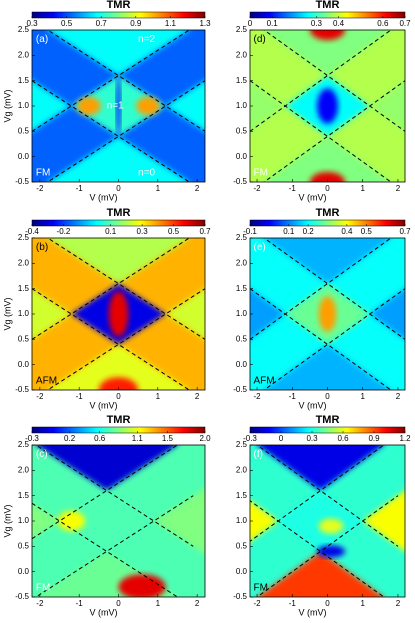 The image size is (415, 623). I want to click on annotation: n=2, so click(146, 39).